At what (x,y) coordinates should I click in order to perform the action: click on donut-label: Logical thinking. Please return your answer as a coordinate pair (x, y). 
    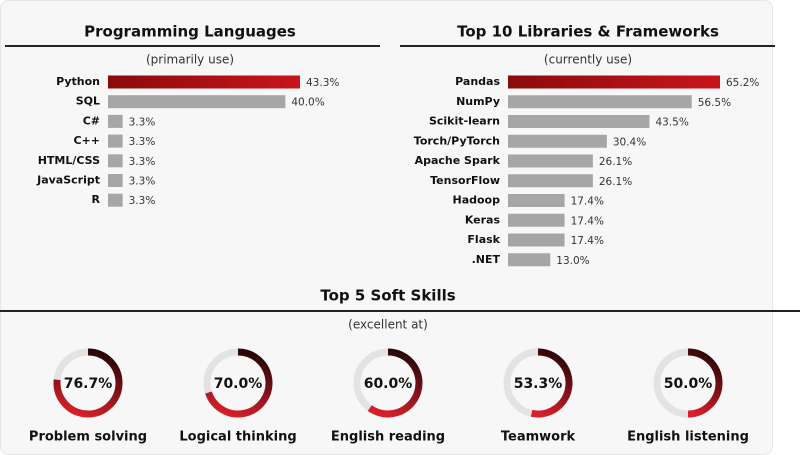
    Looking at the image, I should click on (237, 437).